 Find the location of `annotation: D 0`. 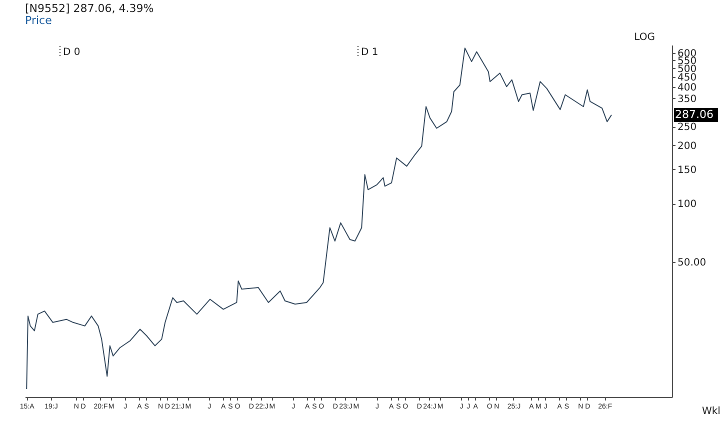

annotation: D 0 is located at coordinates (71, 52).